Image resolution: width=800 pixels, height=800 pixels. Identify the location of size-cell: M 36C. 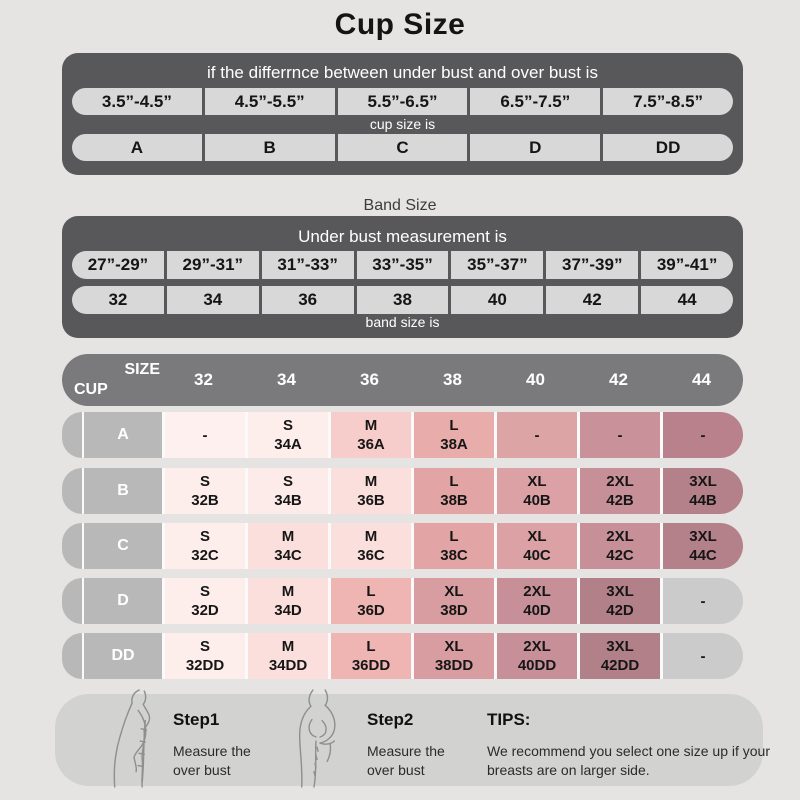
(369, 546).